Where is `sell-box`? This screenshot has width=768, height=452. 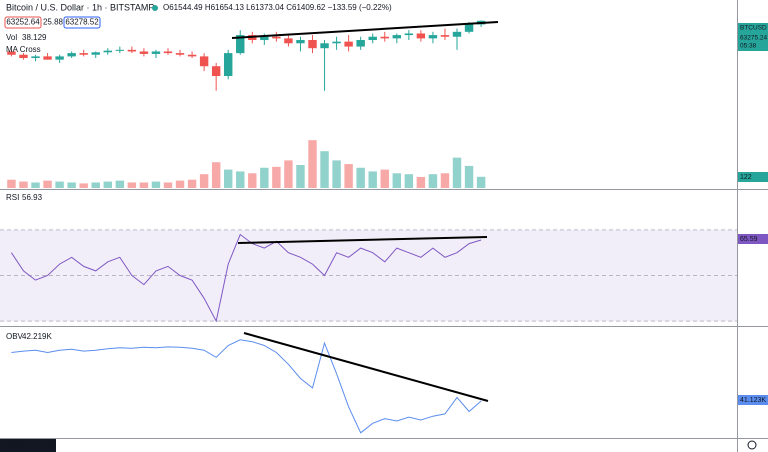
sell-box is located at coordinates (23, 22).